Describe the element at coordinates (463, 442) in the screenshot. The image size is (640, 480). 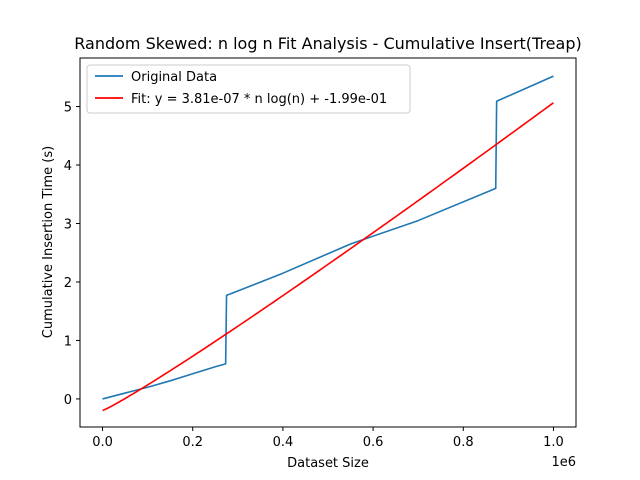
I see `x-tick-label: 0.8` at that location.